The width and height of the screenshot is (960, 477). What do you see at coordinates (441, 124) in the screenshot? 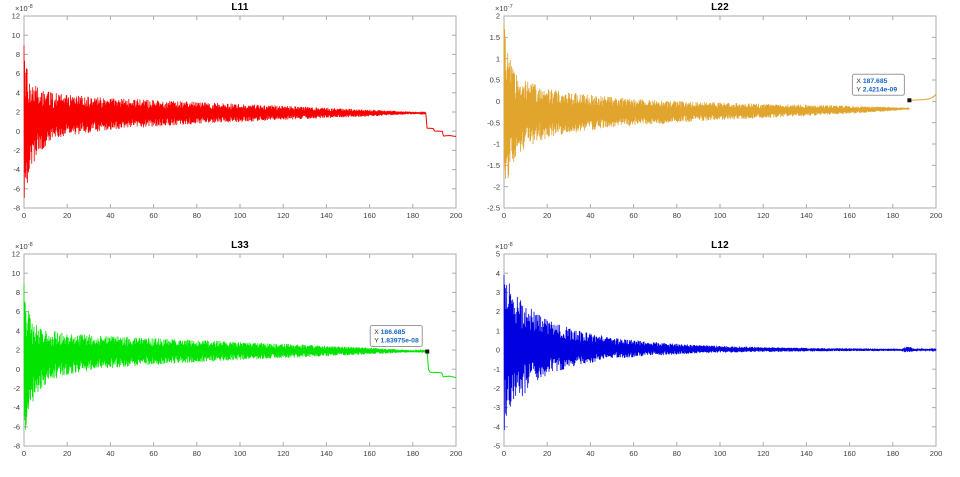
I see `signal-tail-l11` at bounding box center [441, 124].